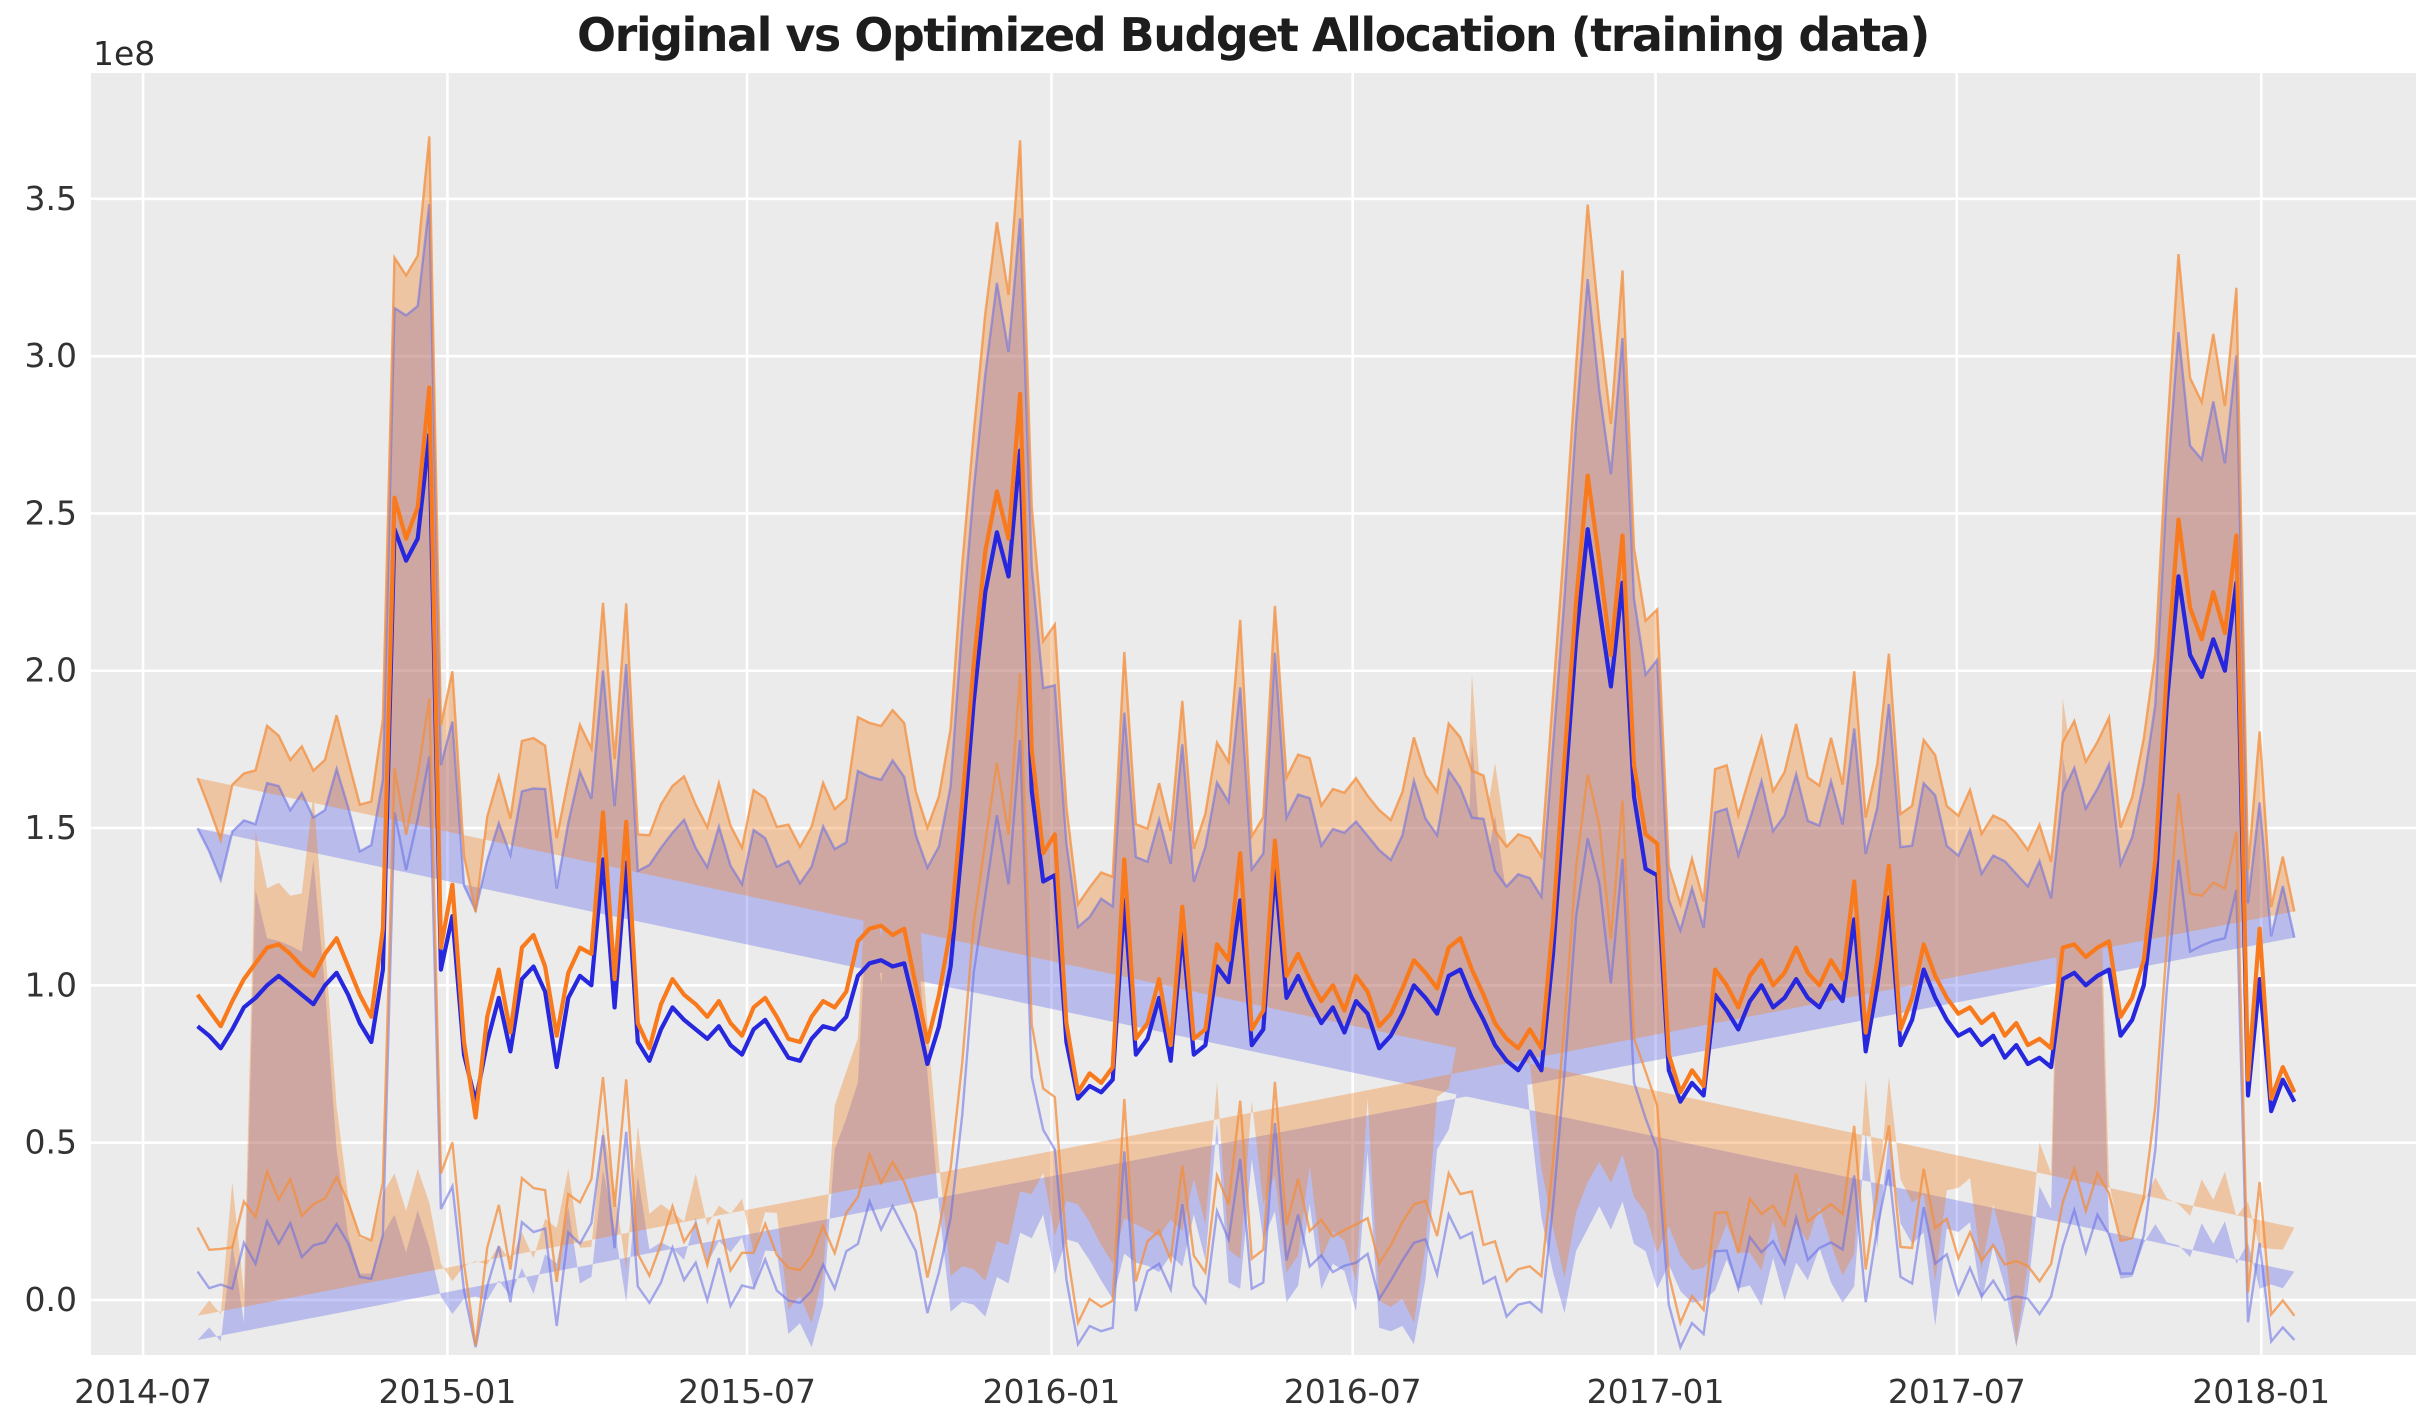 The height and width of the screenshot is (1423, 2423). I want to click on x-tick-label: 2018-01, so click(2261, 1391).